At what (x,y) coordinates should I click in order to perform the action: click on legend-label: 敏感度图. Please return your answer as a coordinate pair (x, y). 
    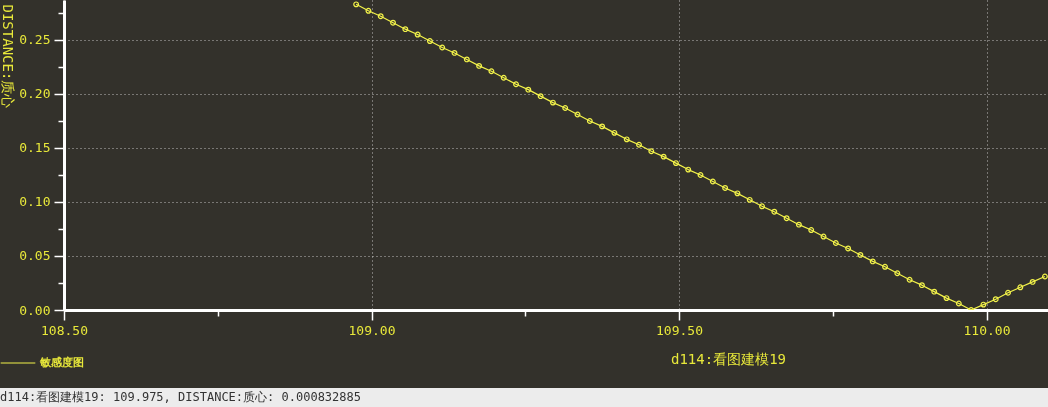
    Looking at the image, I should click on (61, 362).